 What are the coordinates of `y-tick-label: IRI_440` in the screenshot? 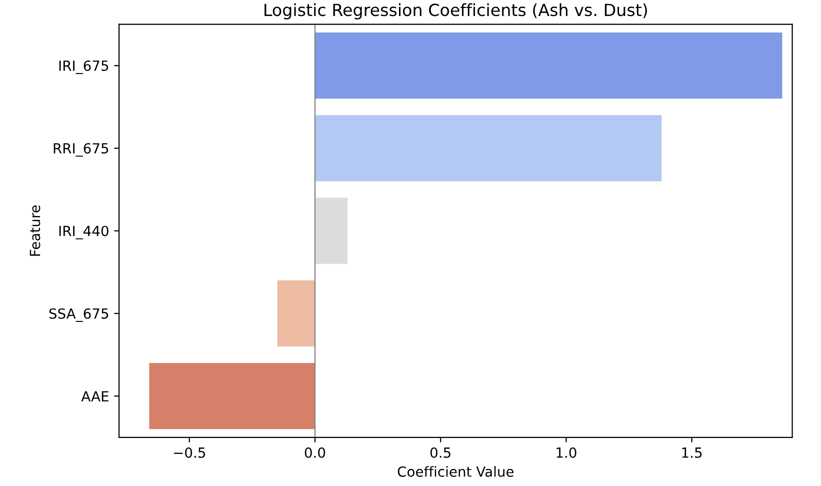 It's located at (83, 233).